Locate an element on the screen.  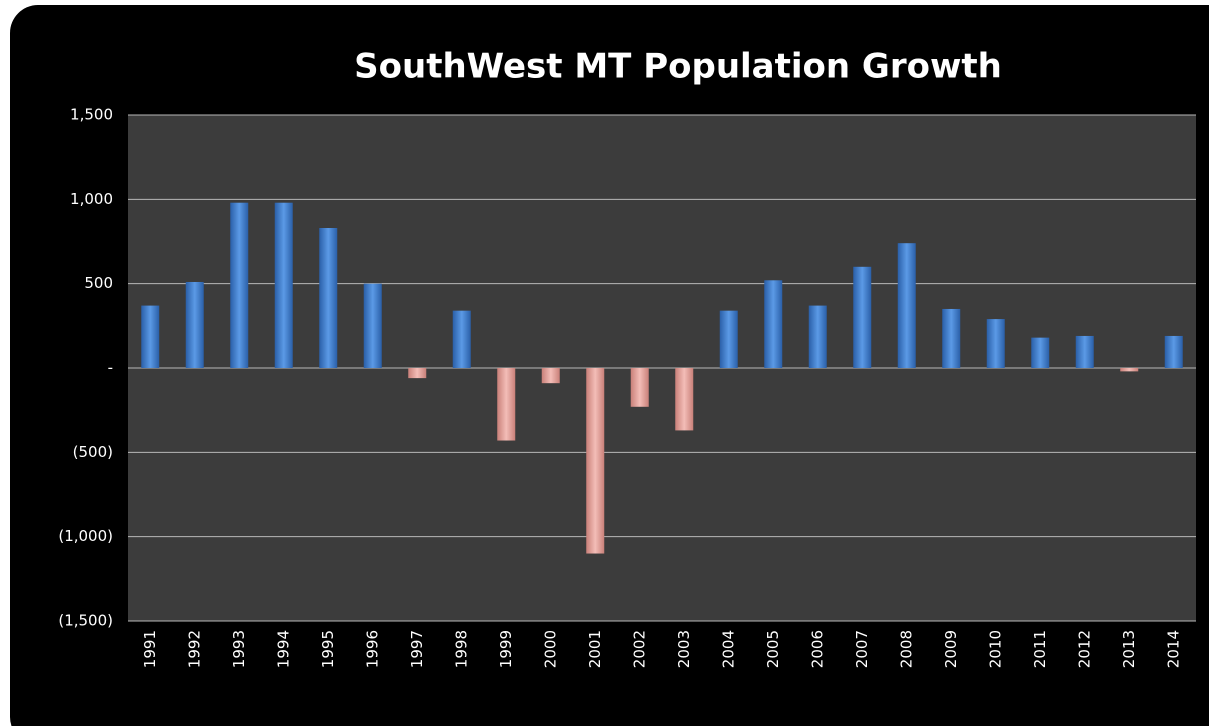
x-tick-label: 2011 is located at coordinates (1040, 649).